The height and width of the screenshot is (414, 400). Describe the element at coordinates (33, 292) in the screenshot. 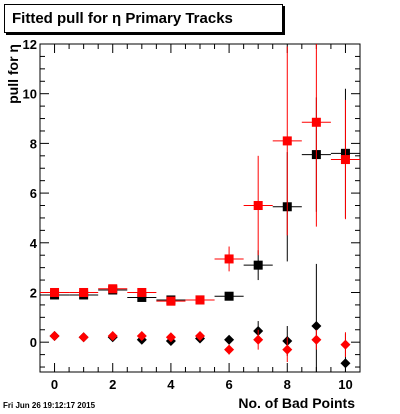

I see `y-tick-label: 2` at that location.